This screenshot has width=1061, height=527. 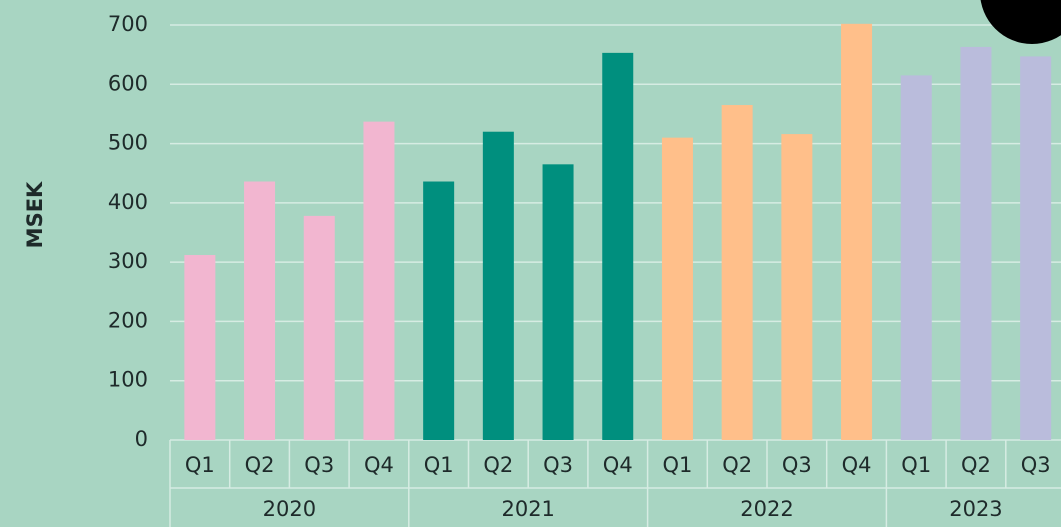 What do you see at coordinates (128, 143) in the screenshot?
I see `y-tick-label: 500` at bounding box center [128, 143].